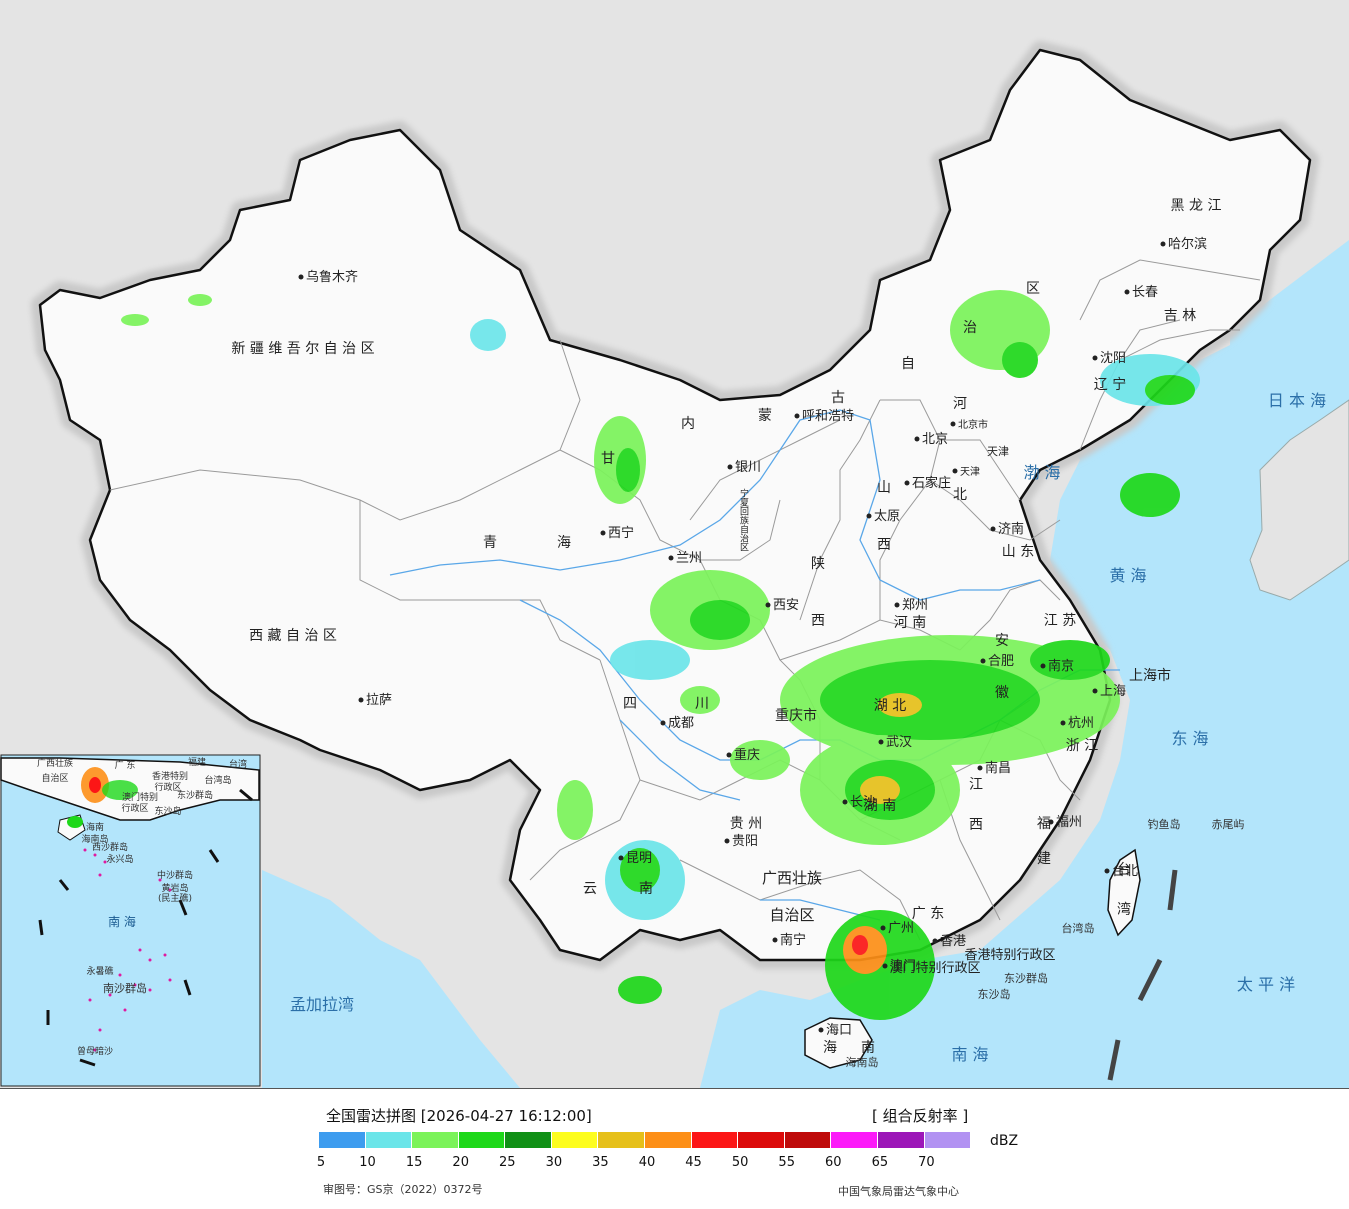 The width and height of the screenshot is (1349, 1209). I want to click on province-label-anhui_2: 徽, so click(1002, 693).